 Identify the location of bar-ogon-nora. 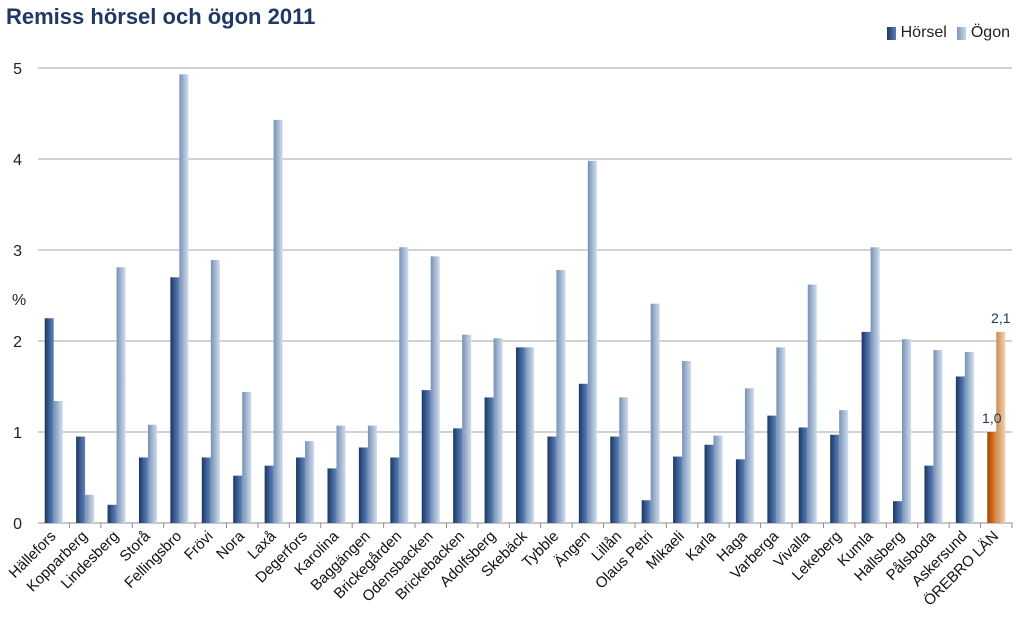
(247, 457).